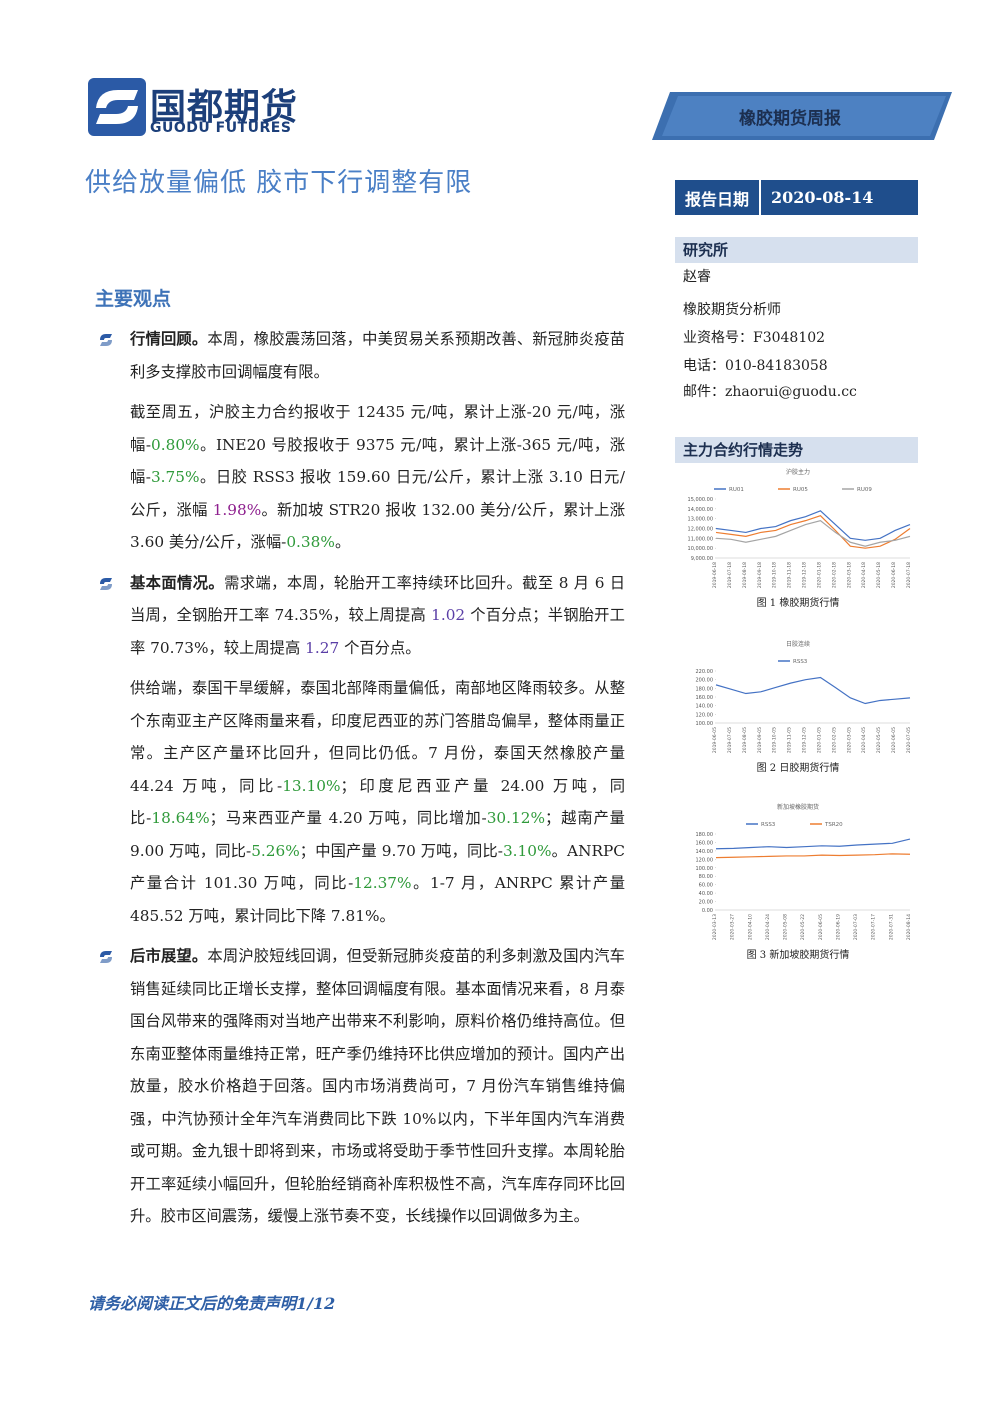  I want to click on y-tick-label: 15,000.00, so click(700, 500).